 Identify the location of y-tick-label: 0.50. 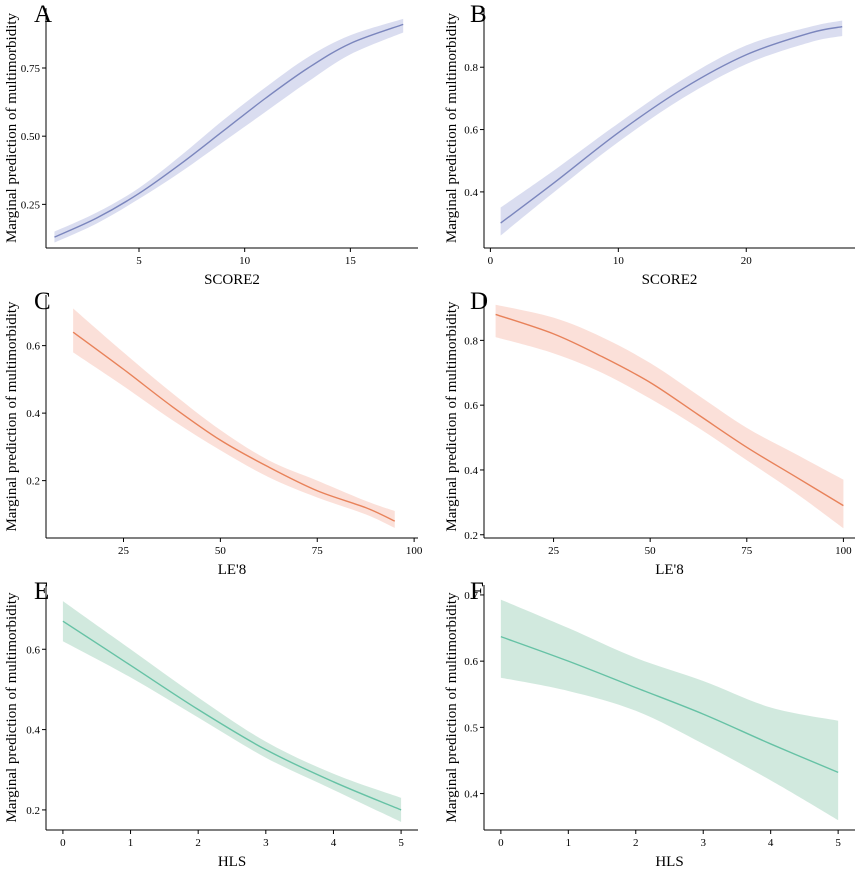
(31, 137).